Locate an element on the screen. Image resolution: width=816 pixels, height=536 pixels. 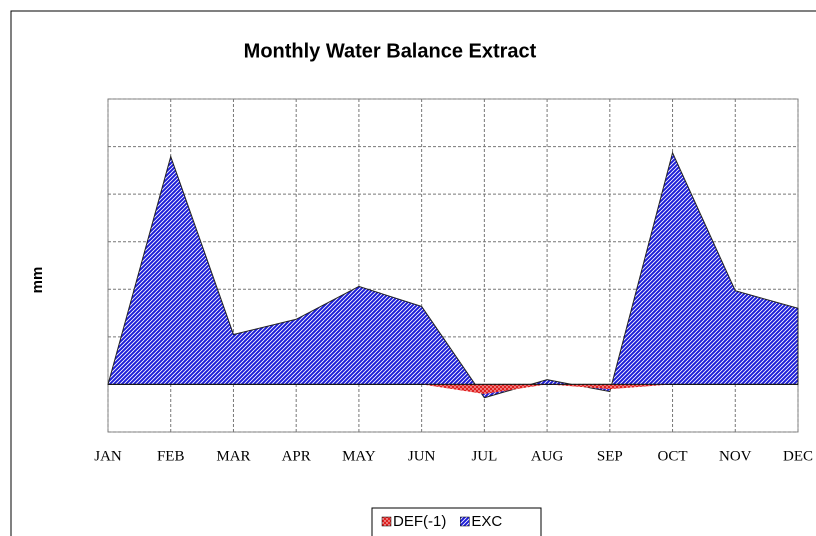
x-tick-label: FEB is located at coordinates (171, 456).